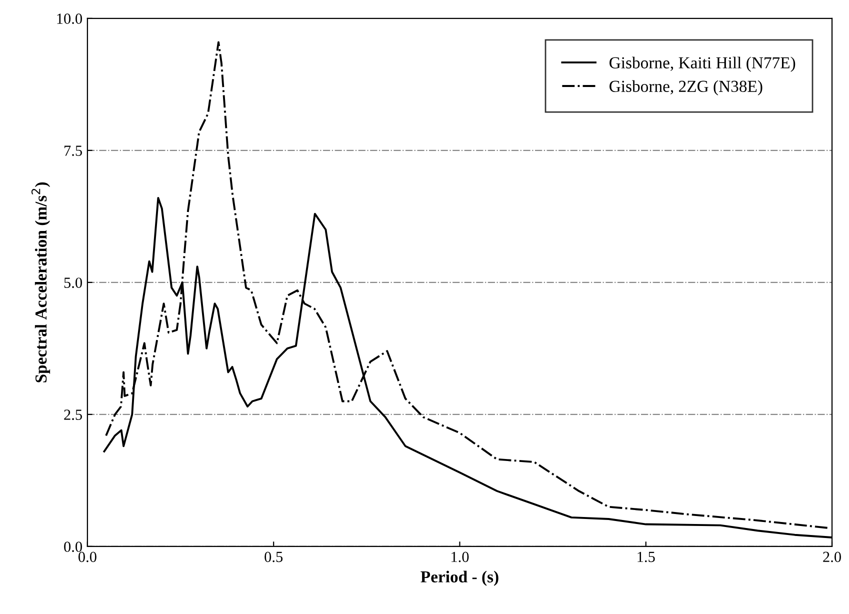  I want to click on y-tick-label: 2.5, so click(73, 415).